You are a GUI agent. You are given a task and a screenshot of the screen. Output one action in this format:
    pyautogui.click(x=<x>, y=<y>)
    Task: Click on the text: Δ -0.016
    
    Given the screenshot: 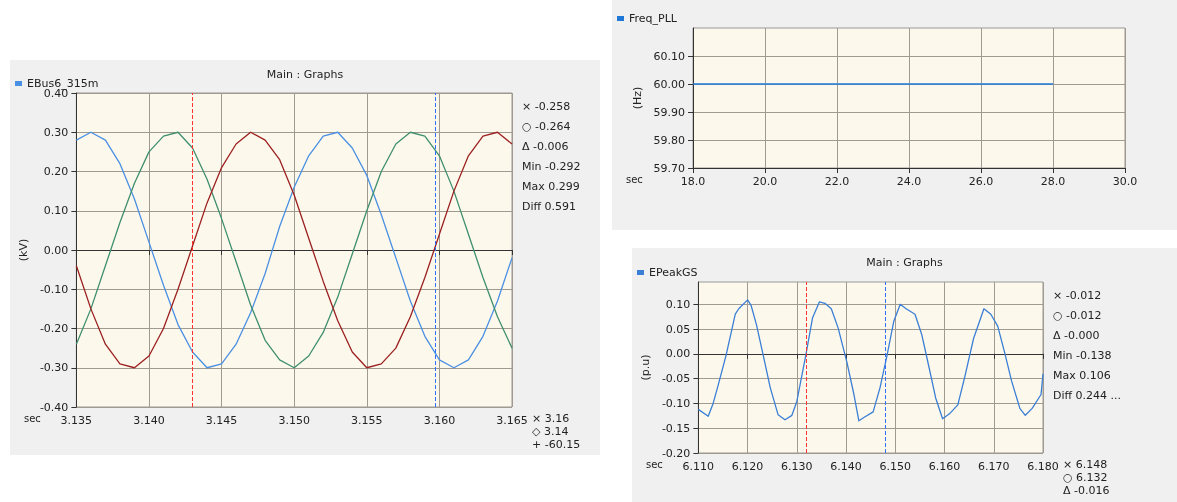 What is the action you would take?
    pyautogui.click(x=1086, y=490)
    